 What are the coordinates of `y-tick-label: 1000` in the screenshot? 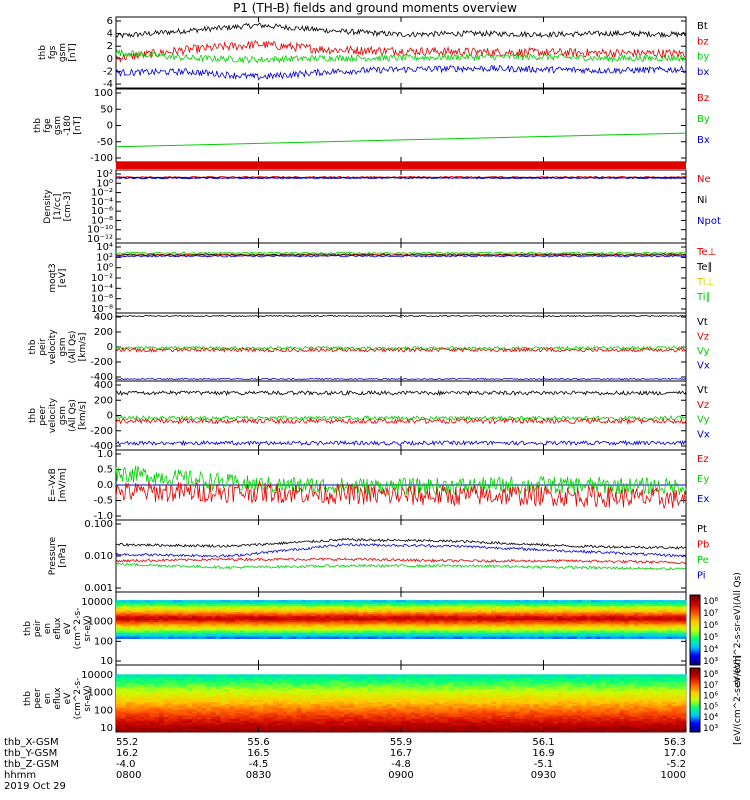 It's located at (100, 622).